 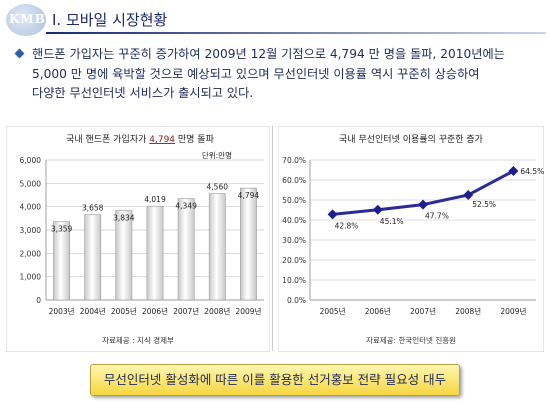 I want to click on bar-y-tick-label: 4,000, so click(x=31, y=207).